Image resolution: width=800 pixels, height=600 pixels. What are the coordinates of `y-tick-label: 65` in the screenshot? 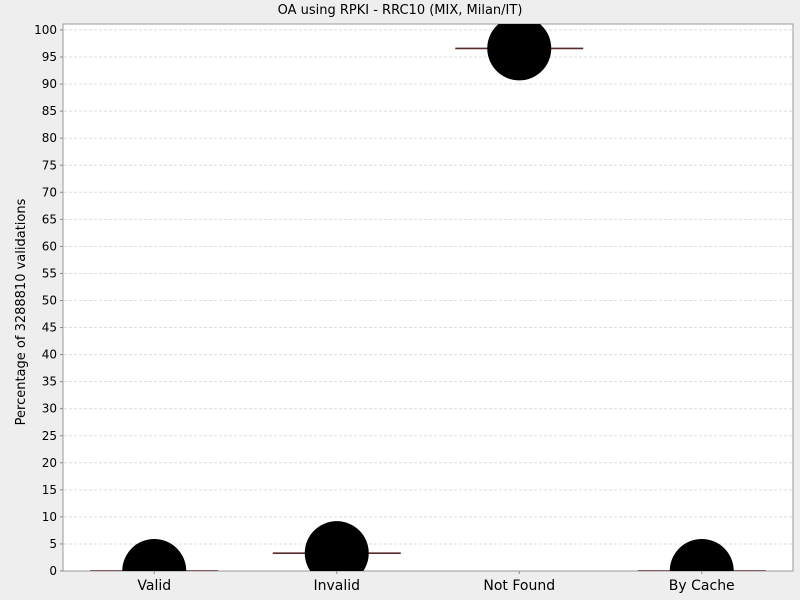 It's located at (49, 219).